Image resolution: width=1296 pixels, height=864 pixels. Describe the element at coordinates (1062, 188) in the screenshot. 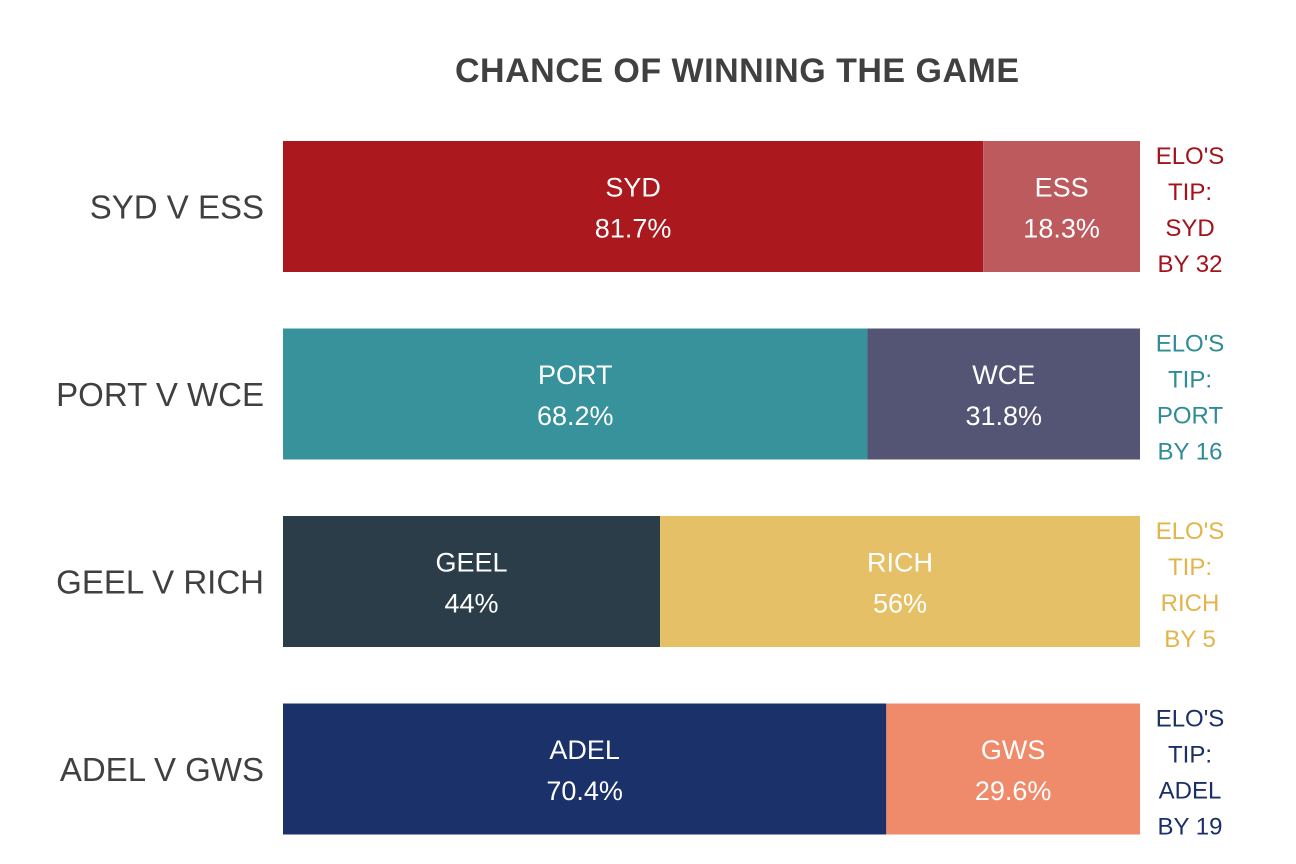

I see `segment-team-label: ESS` at that location.